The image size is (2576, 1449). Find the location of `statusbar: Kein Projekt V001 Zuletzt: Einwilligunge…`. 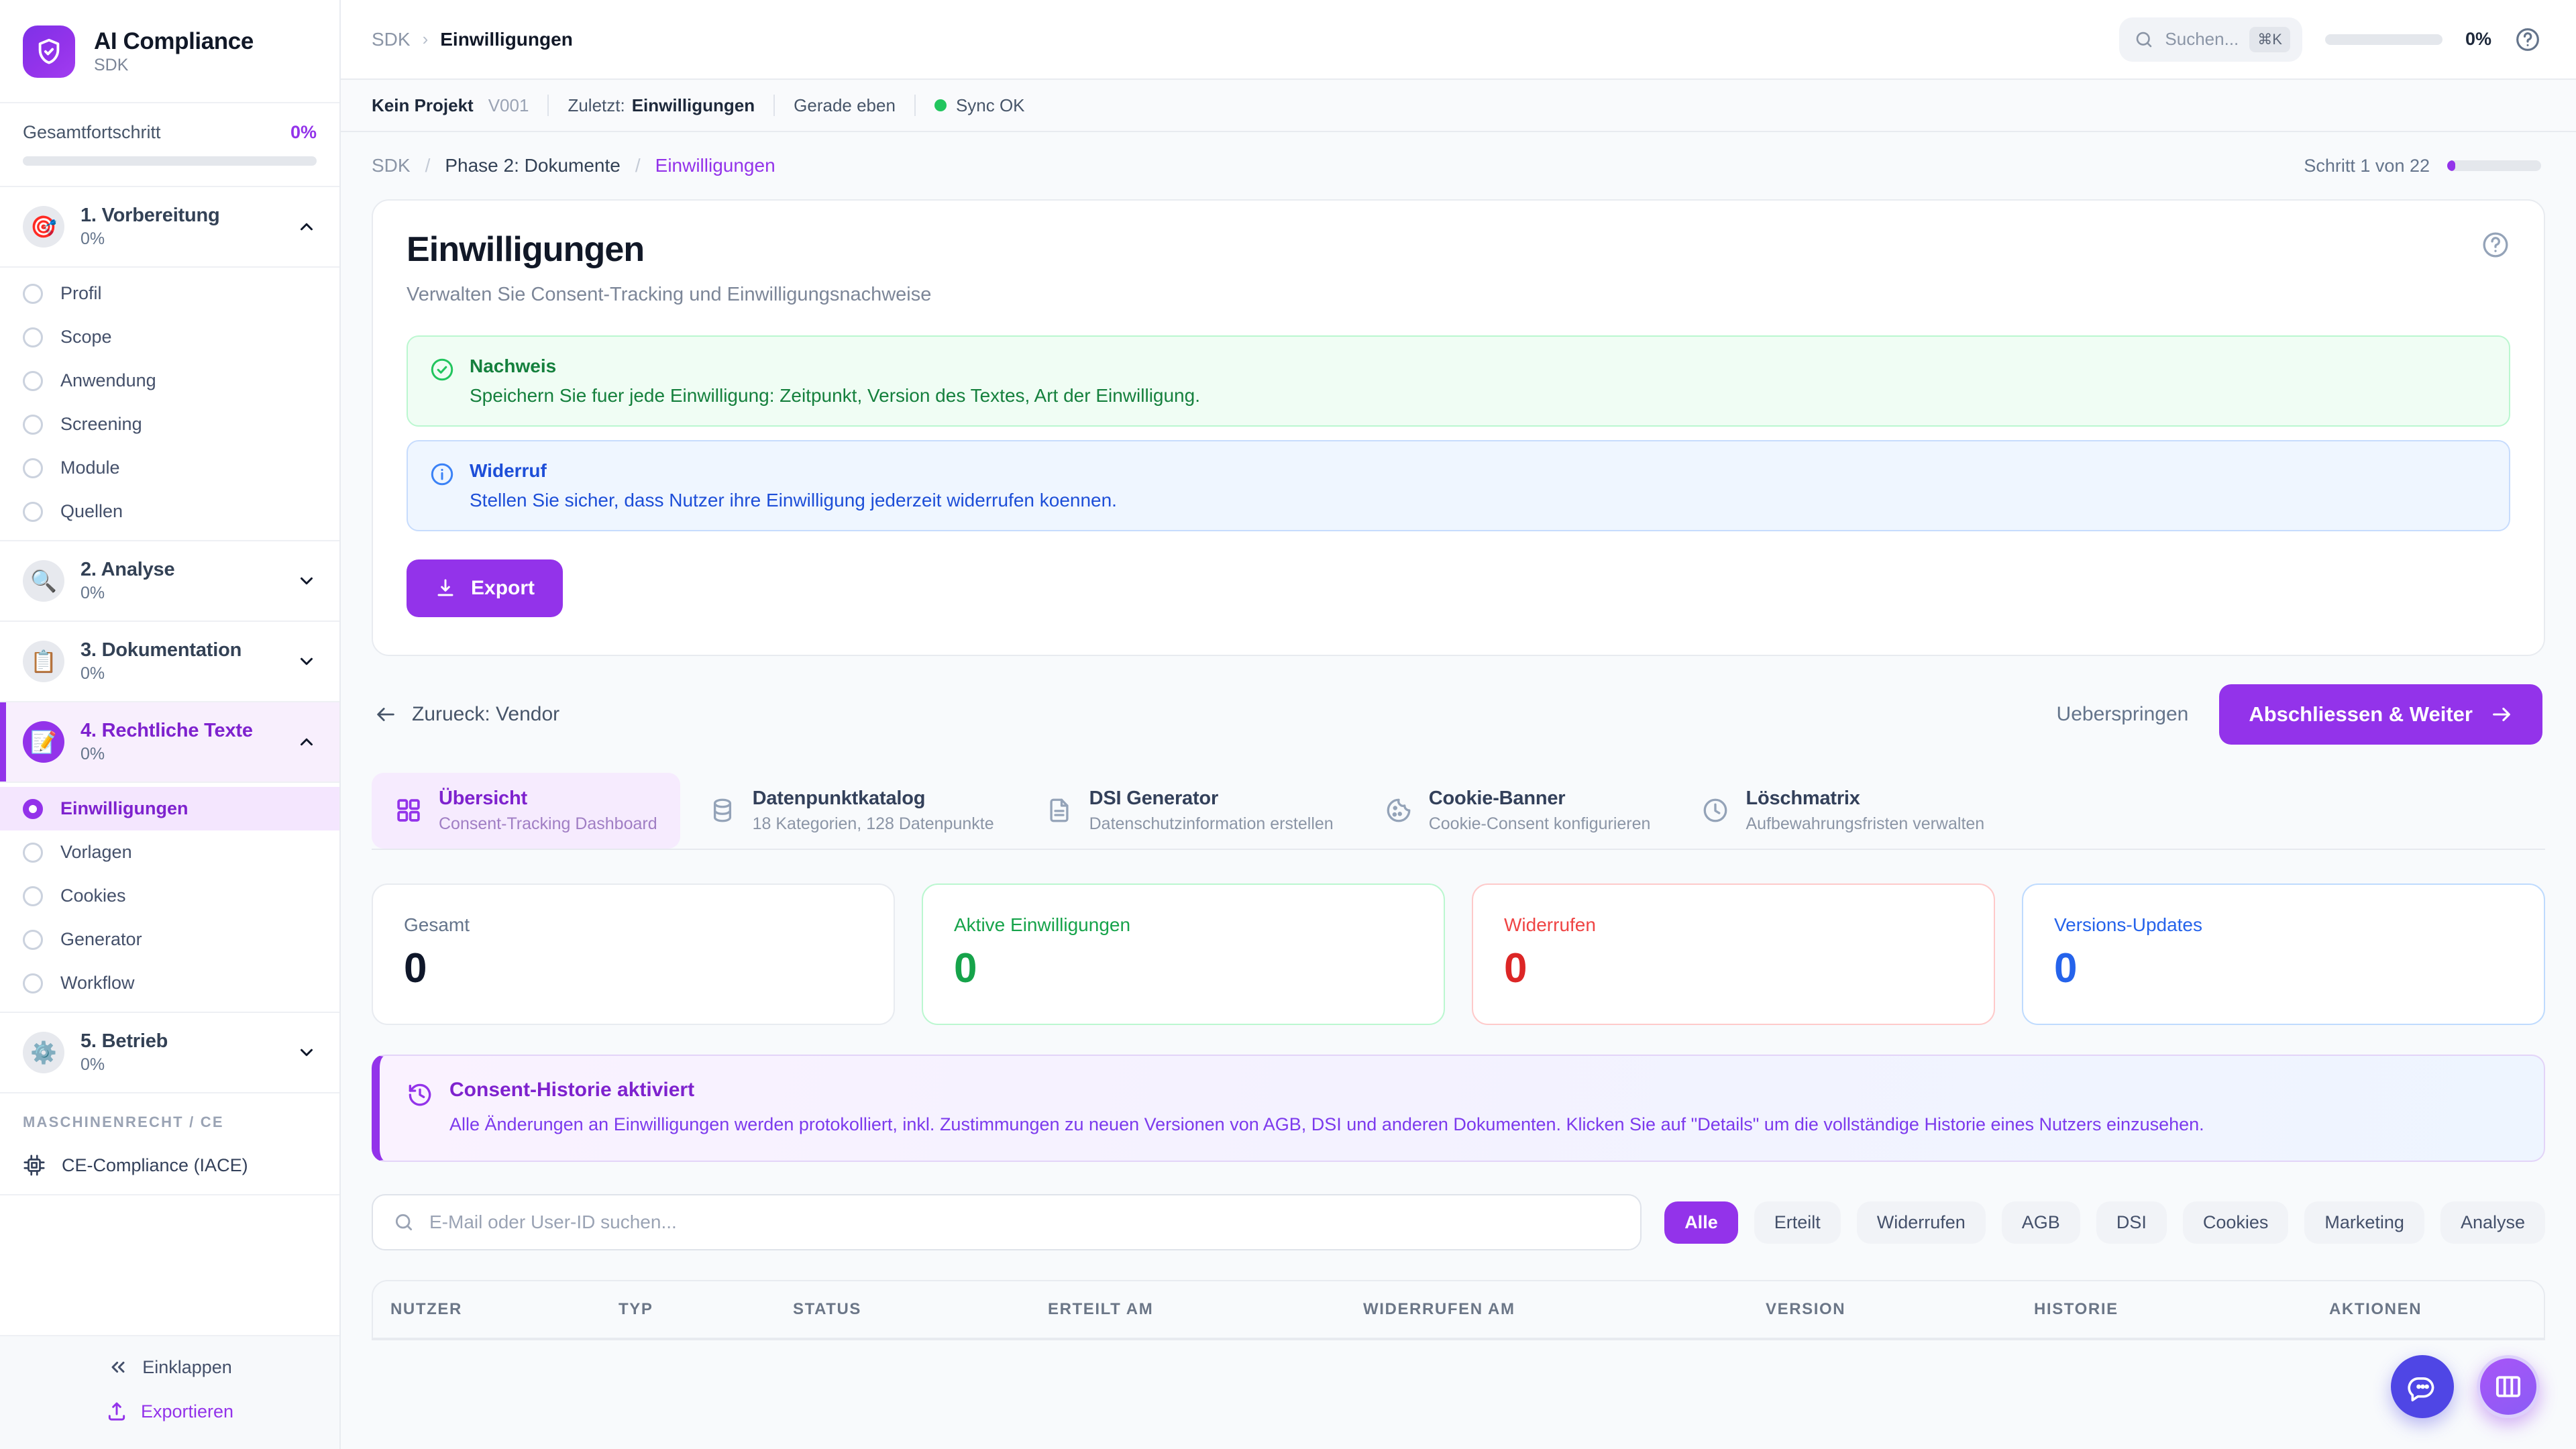

statusbar: Kein Projekt V001 Zuletzt: Einwilligunge… is located at coordinates (1458, 106).